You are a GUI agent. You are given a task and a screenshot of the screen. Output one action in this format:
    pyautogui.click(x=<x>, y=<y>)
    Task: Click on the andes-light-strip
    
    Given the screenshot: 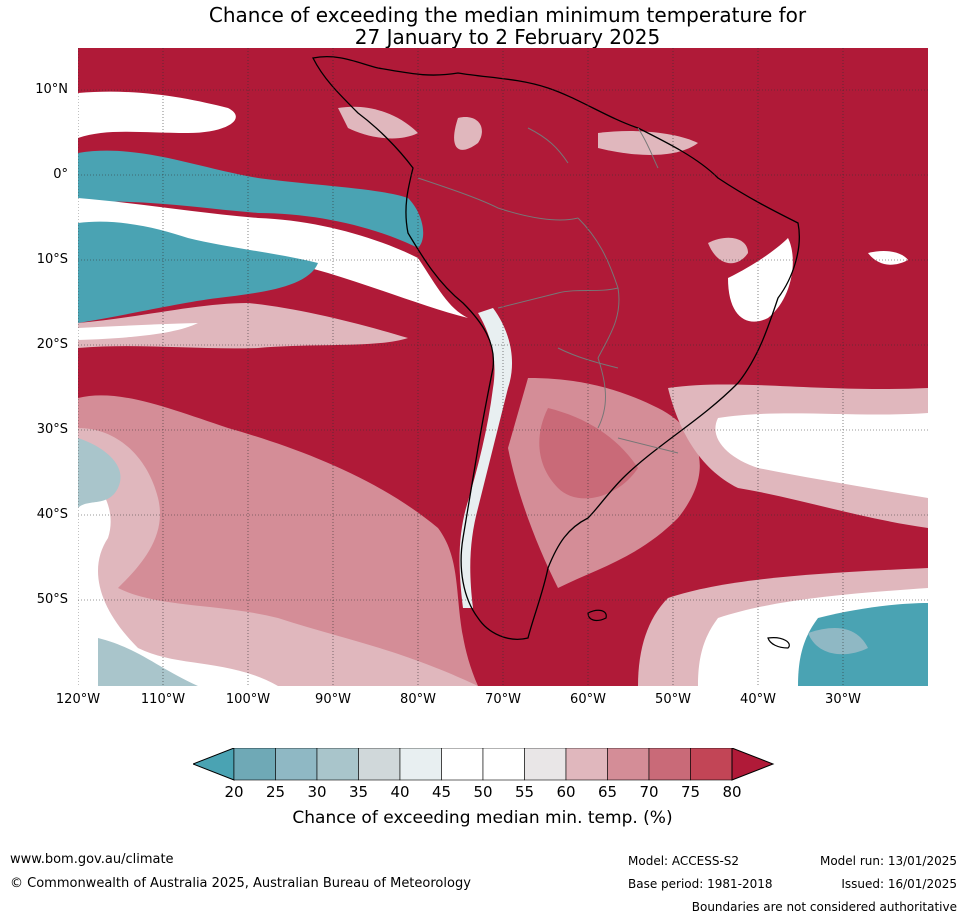 What is the action you would take?
    pyautogui.click(x=486, y=458)
    